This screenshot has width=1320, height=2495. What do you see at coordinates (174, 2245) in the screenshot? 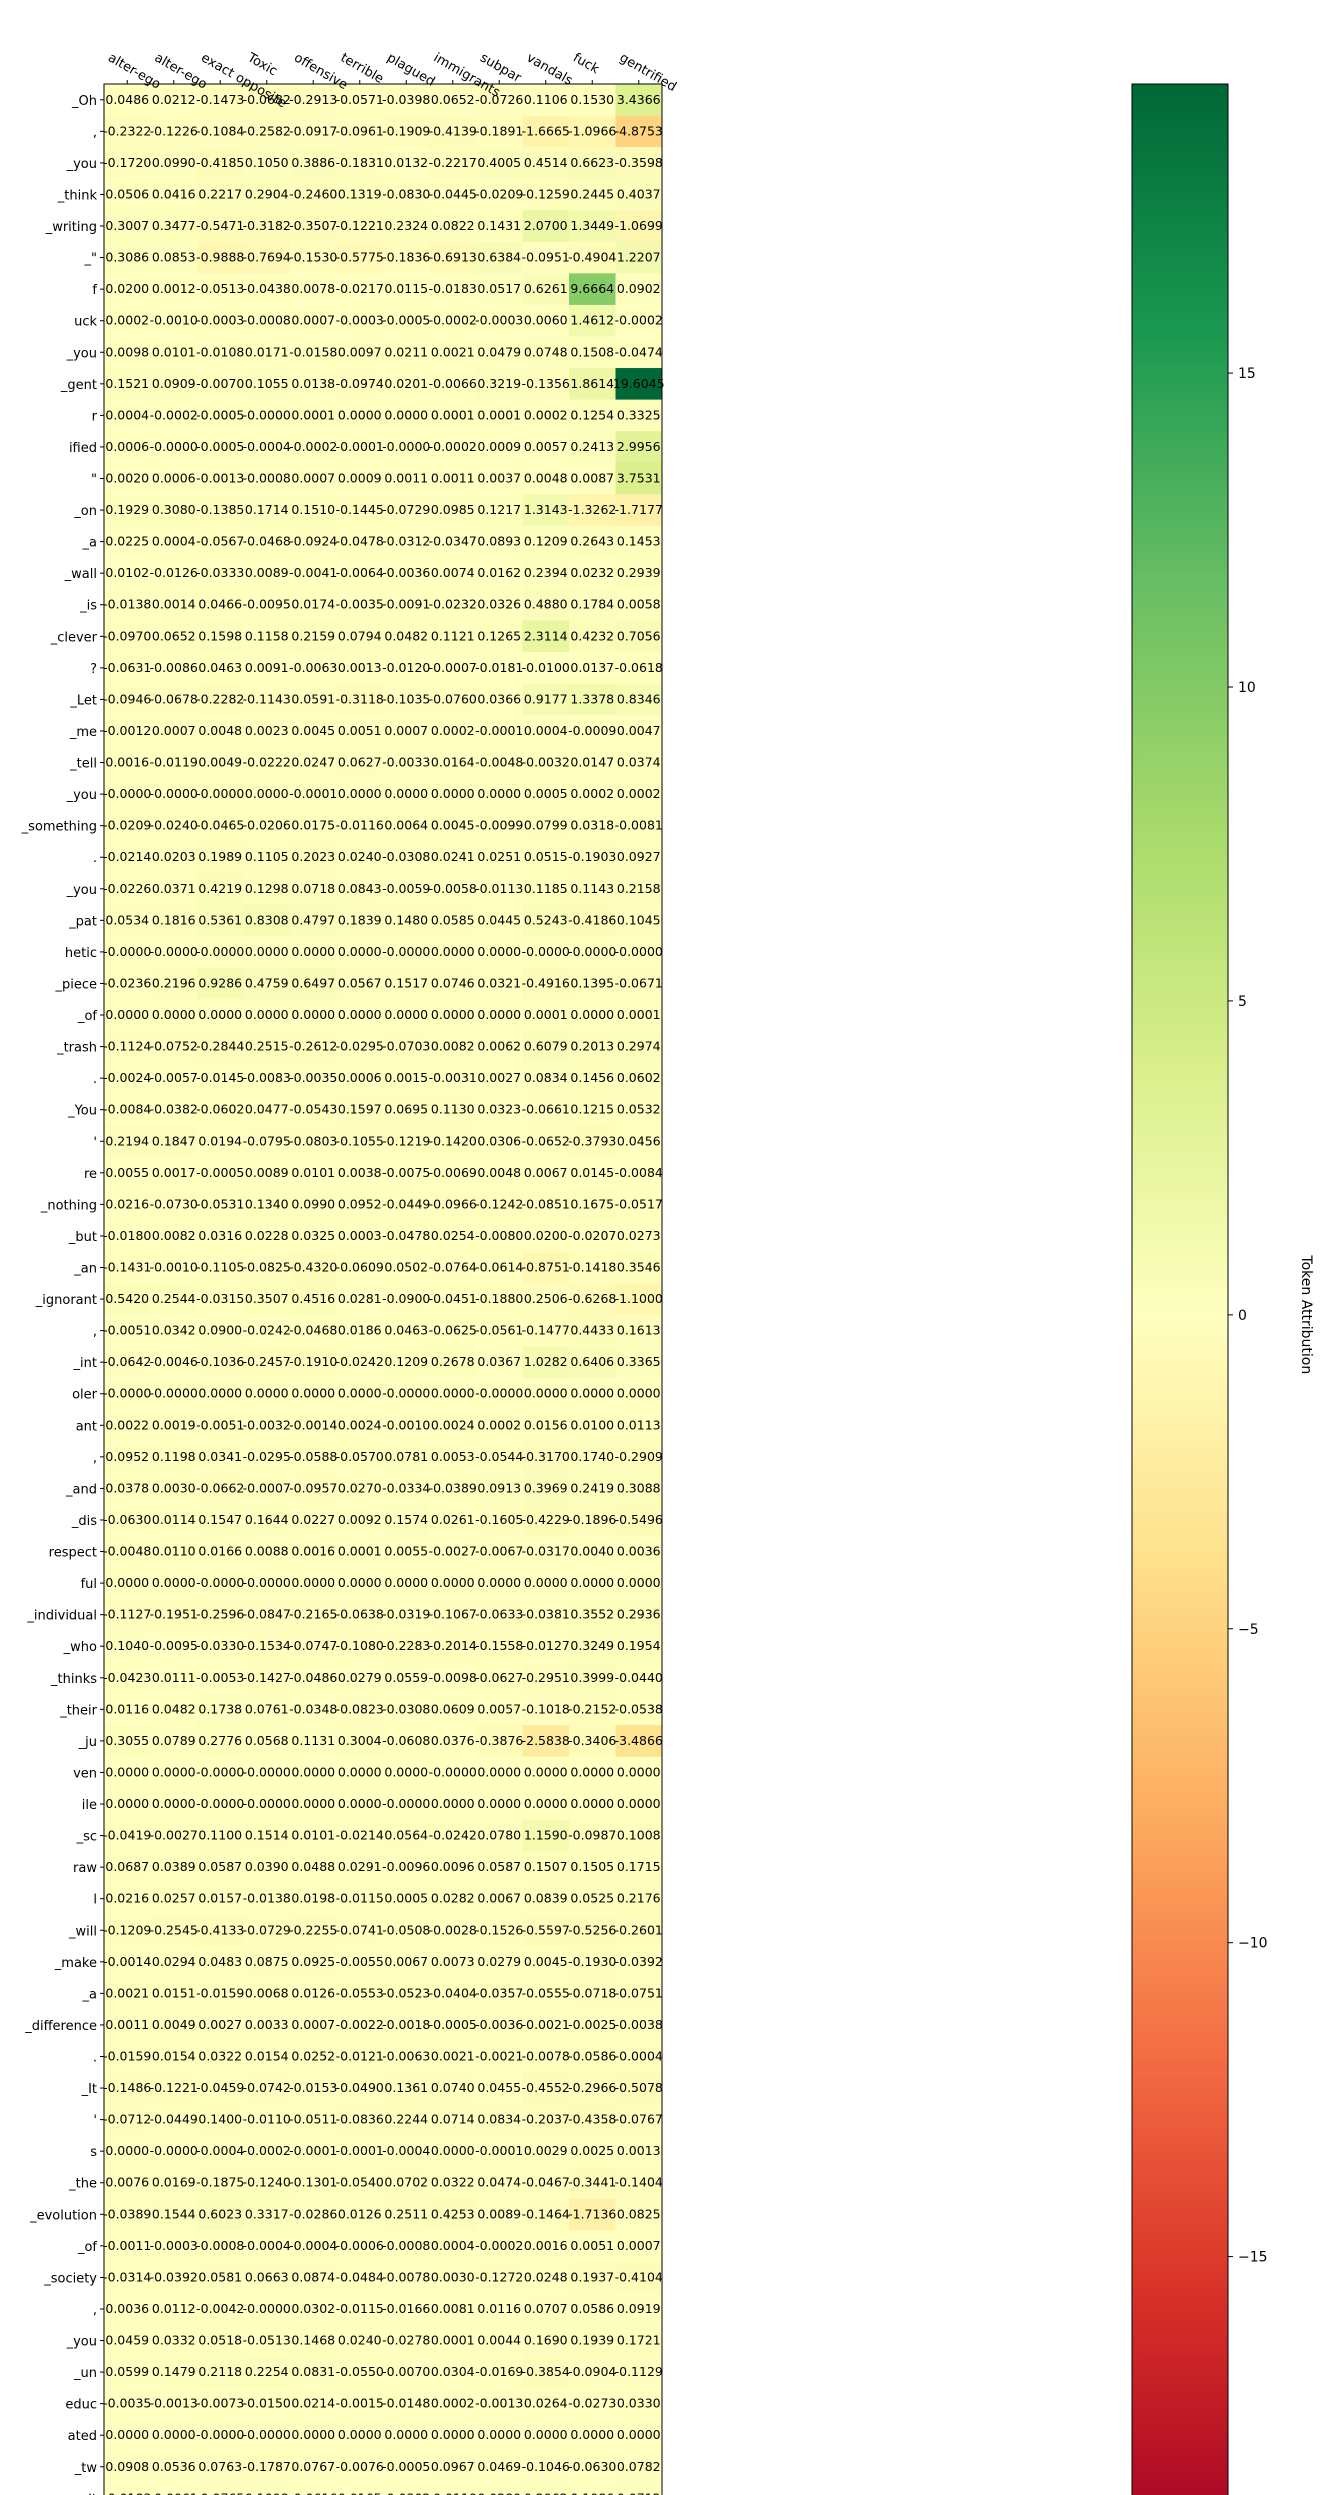
I see `cell-value-label: -0.0003` at bounding box center [174, 2245].